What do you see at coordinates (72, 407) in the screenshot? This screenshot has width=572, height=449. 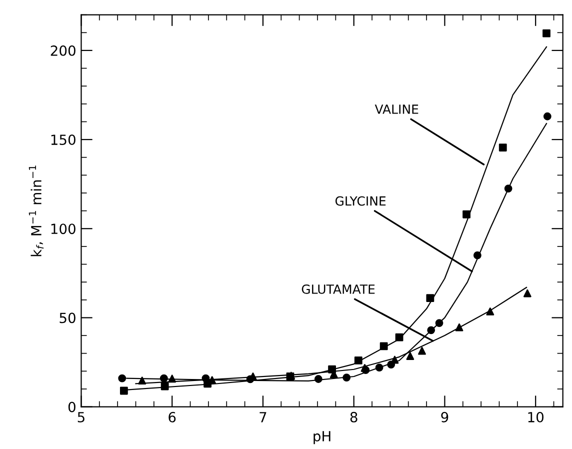 I see `y-tick-label: 0` at bounding box center [72, 407].